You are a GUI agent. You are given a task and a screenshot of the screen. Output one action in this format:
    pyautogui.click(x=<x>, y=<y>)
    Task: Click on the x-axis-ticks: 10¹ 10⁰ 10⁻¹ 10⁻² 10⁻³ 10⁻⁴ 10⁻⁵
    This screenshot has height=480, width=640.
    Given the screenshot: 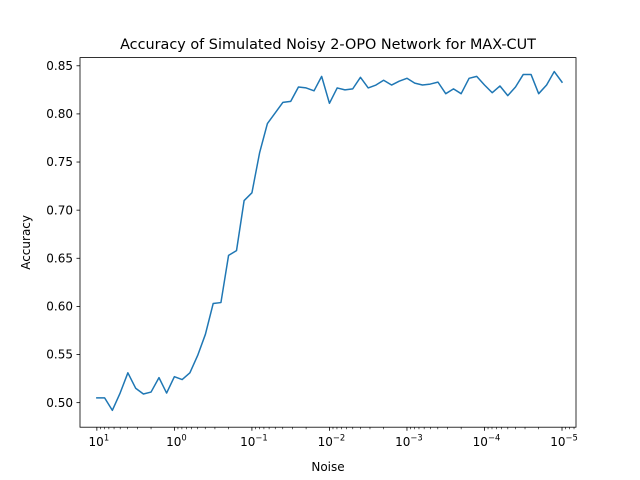 What is the action you would take?
    pyautogui.click(x=333, y=438)
    